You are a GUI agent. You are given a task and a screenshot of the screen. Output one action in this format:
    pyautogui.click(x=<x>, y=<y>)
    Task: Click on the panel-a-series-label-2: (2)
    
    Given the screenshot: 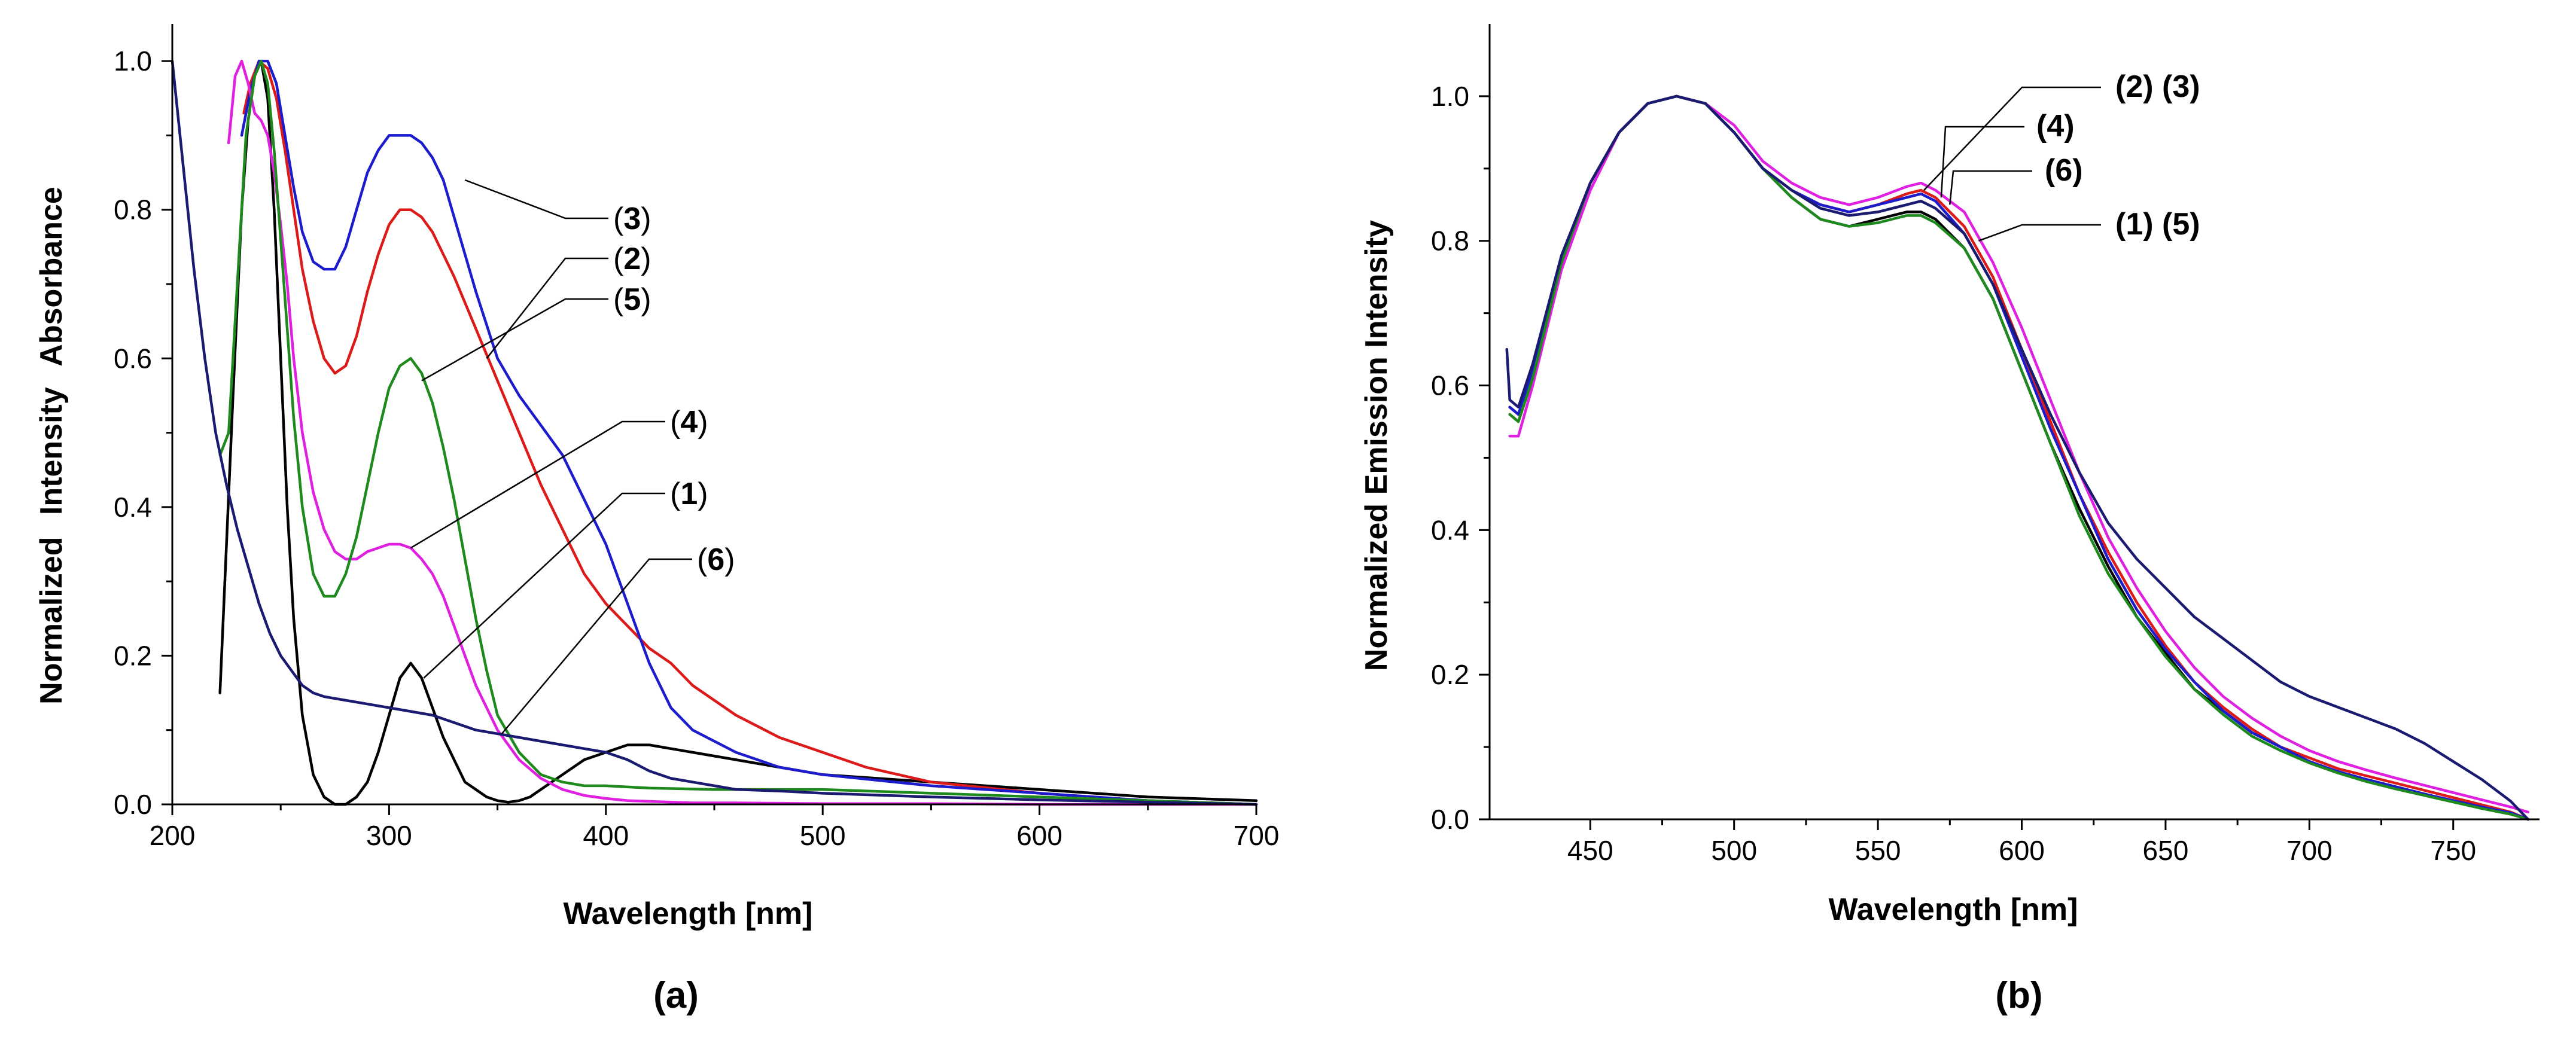 What is the action you would take?
    pyautogui.click(x=632, y=259)
    